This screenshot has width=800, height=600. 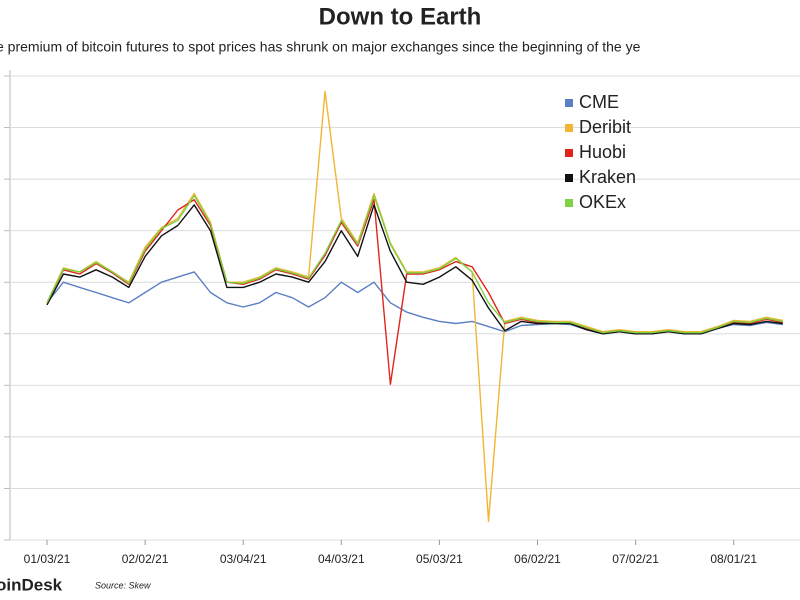 What do you see at coordinates (414, 303) in the screenshot?
I see `series-line` at bounding box center [414, 303].